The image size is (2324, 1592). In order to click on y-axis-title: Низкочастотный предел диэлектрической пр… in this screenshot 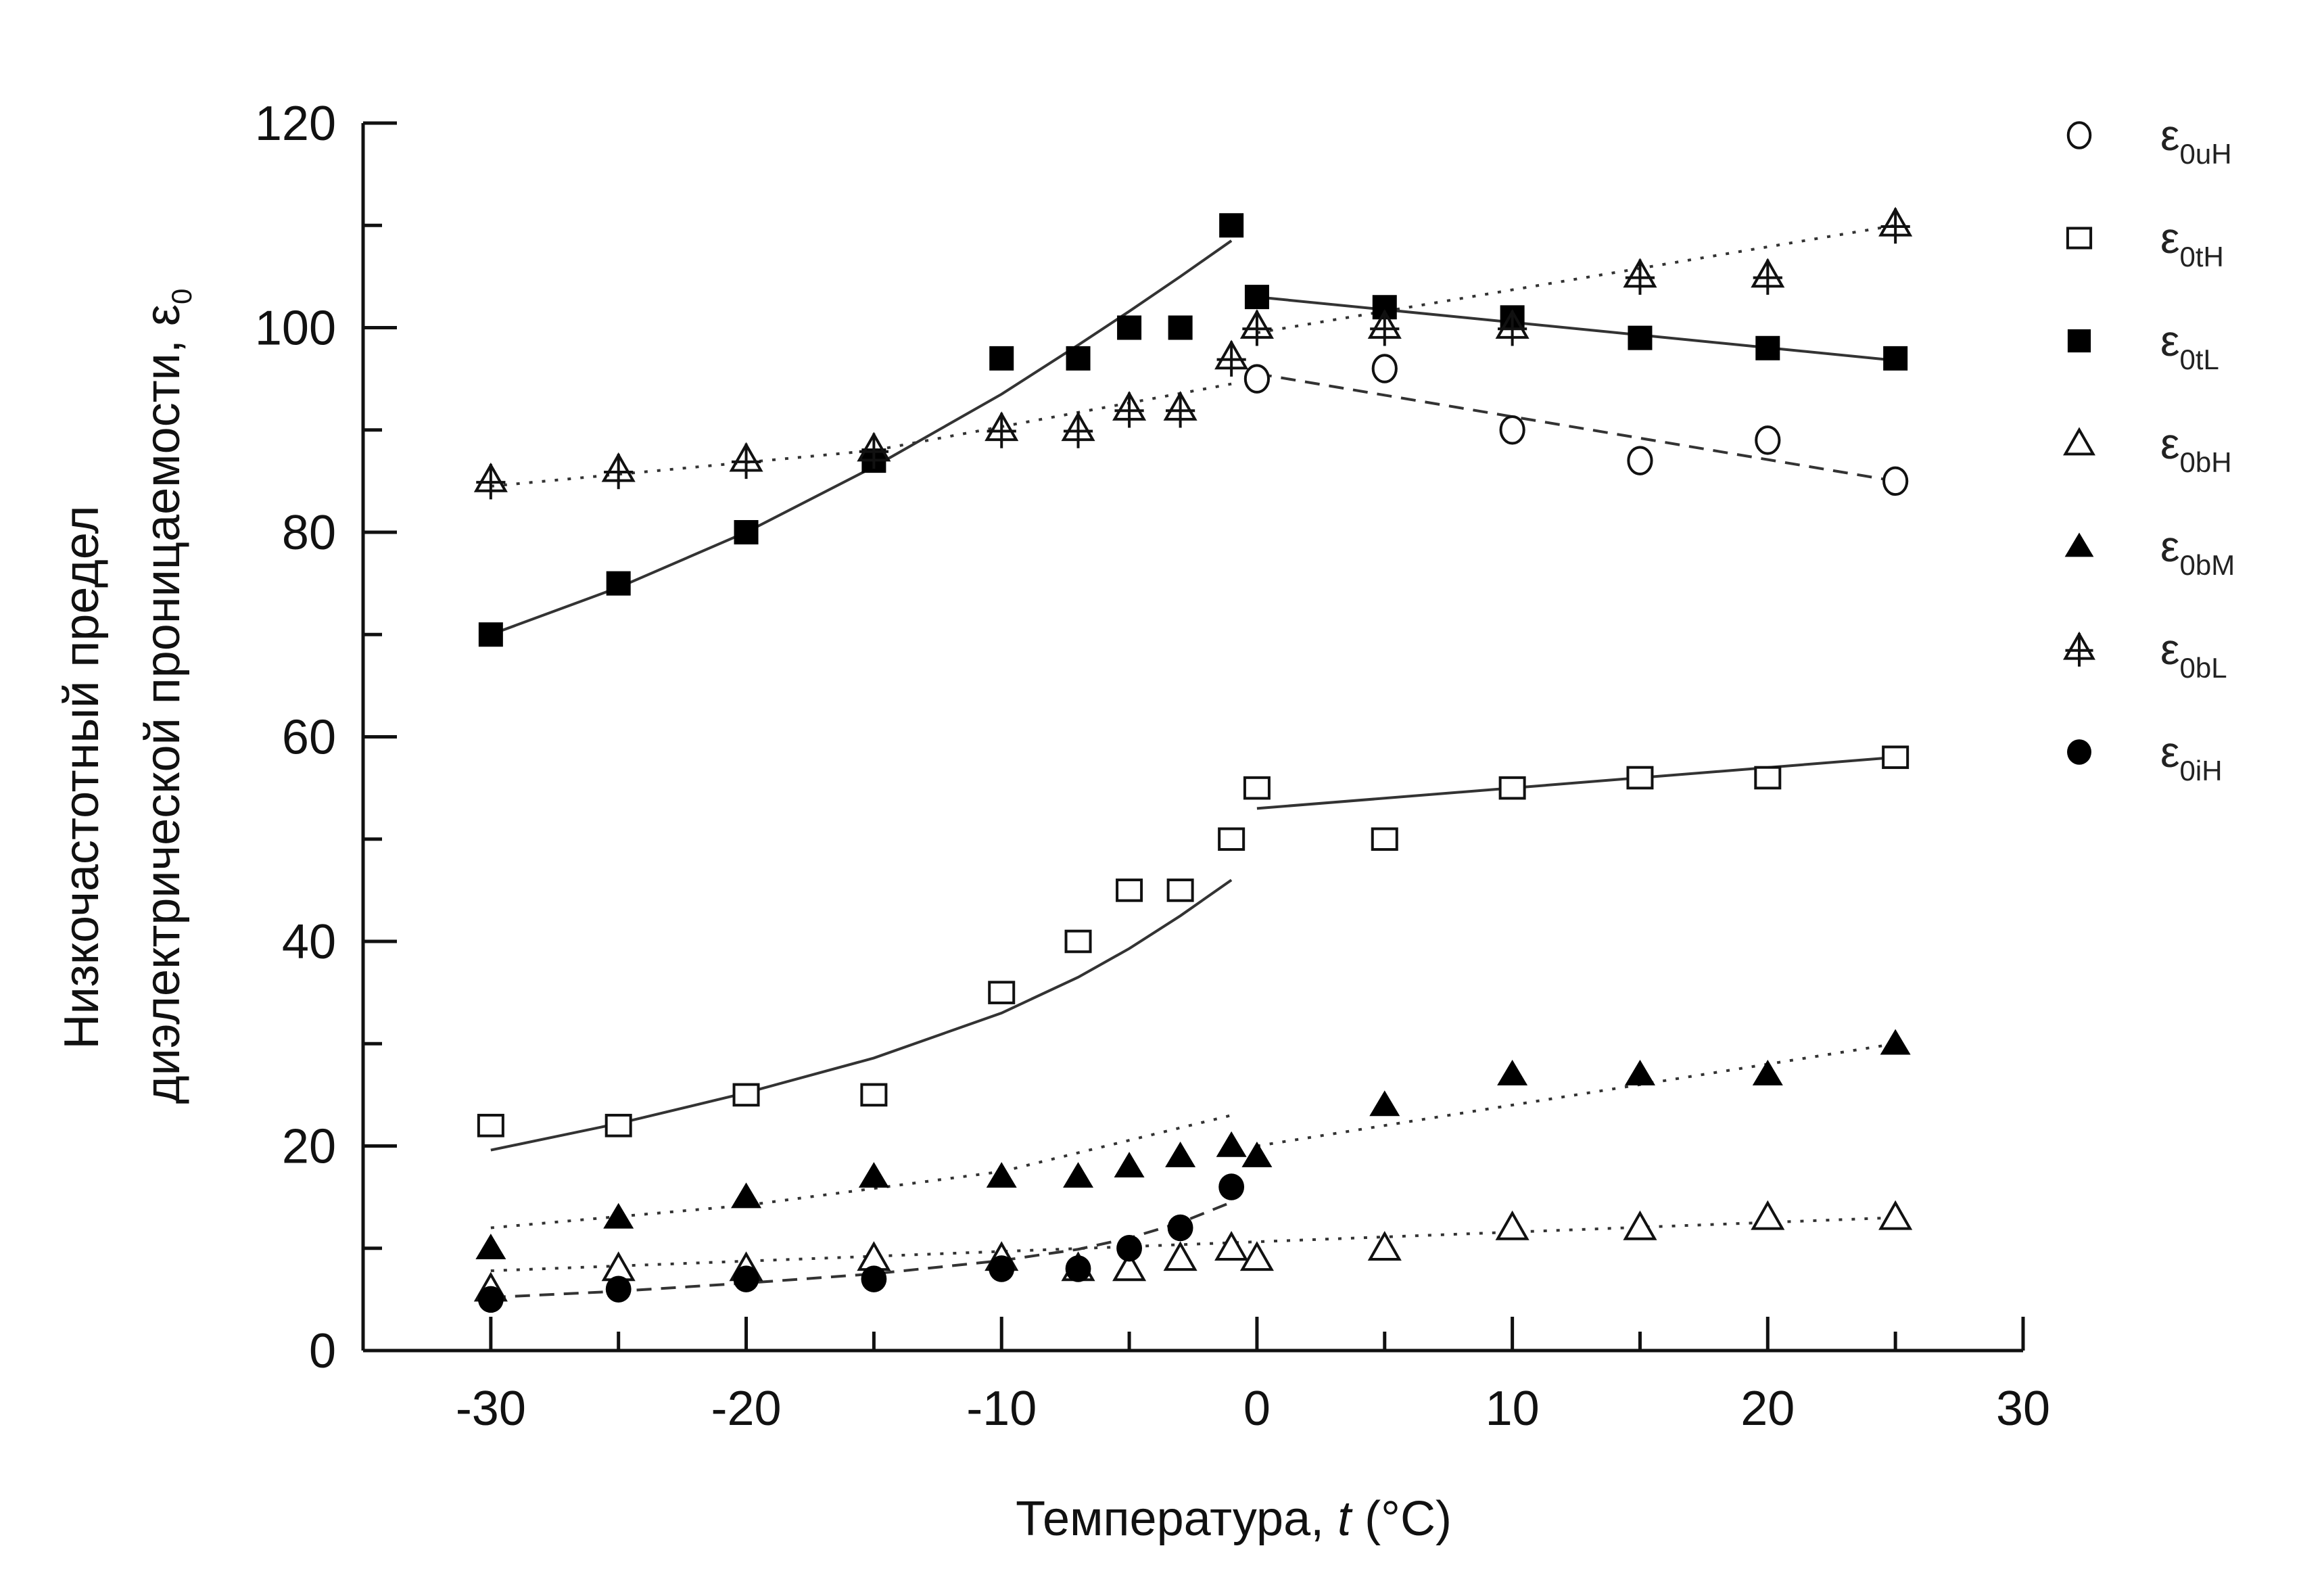, I will do `click(126, 696)`.